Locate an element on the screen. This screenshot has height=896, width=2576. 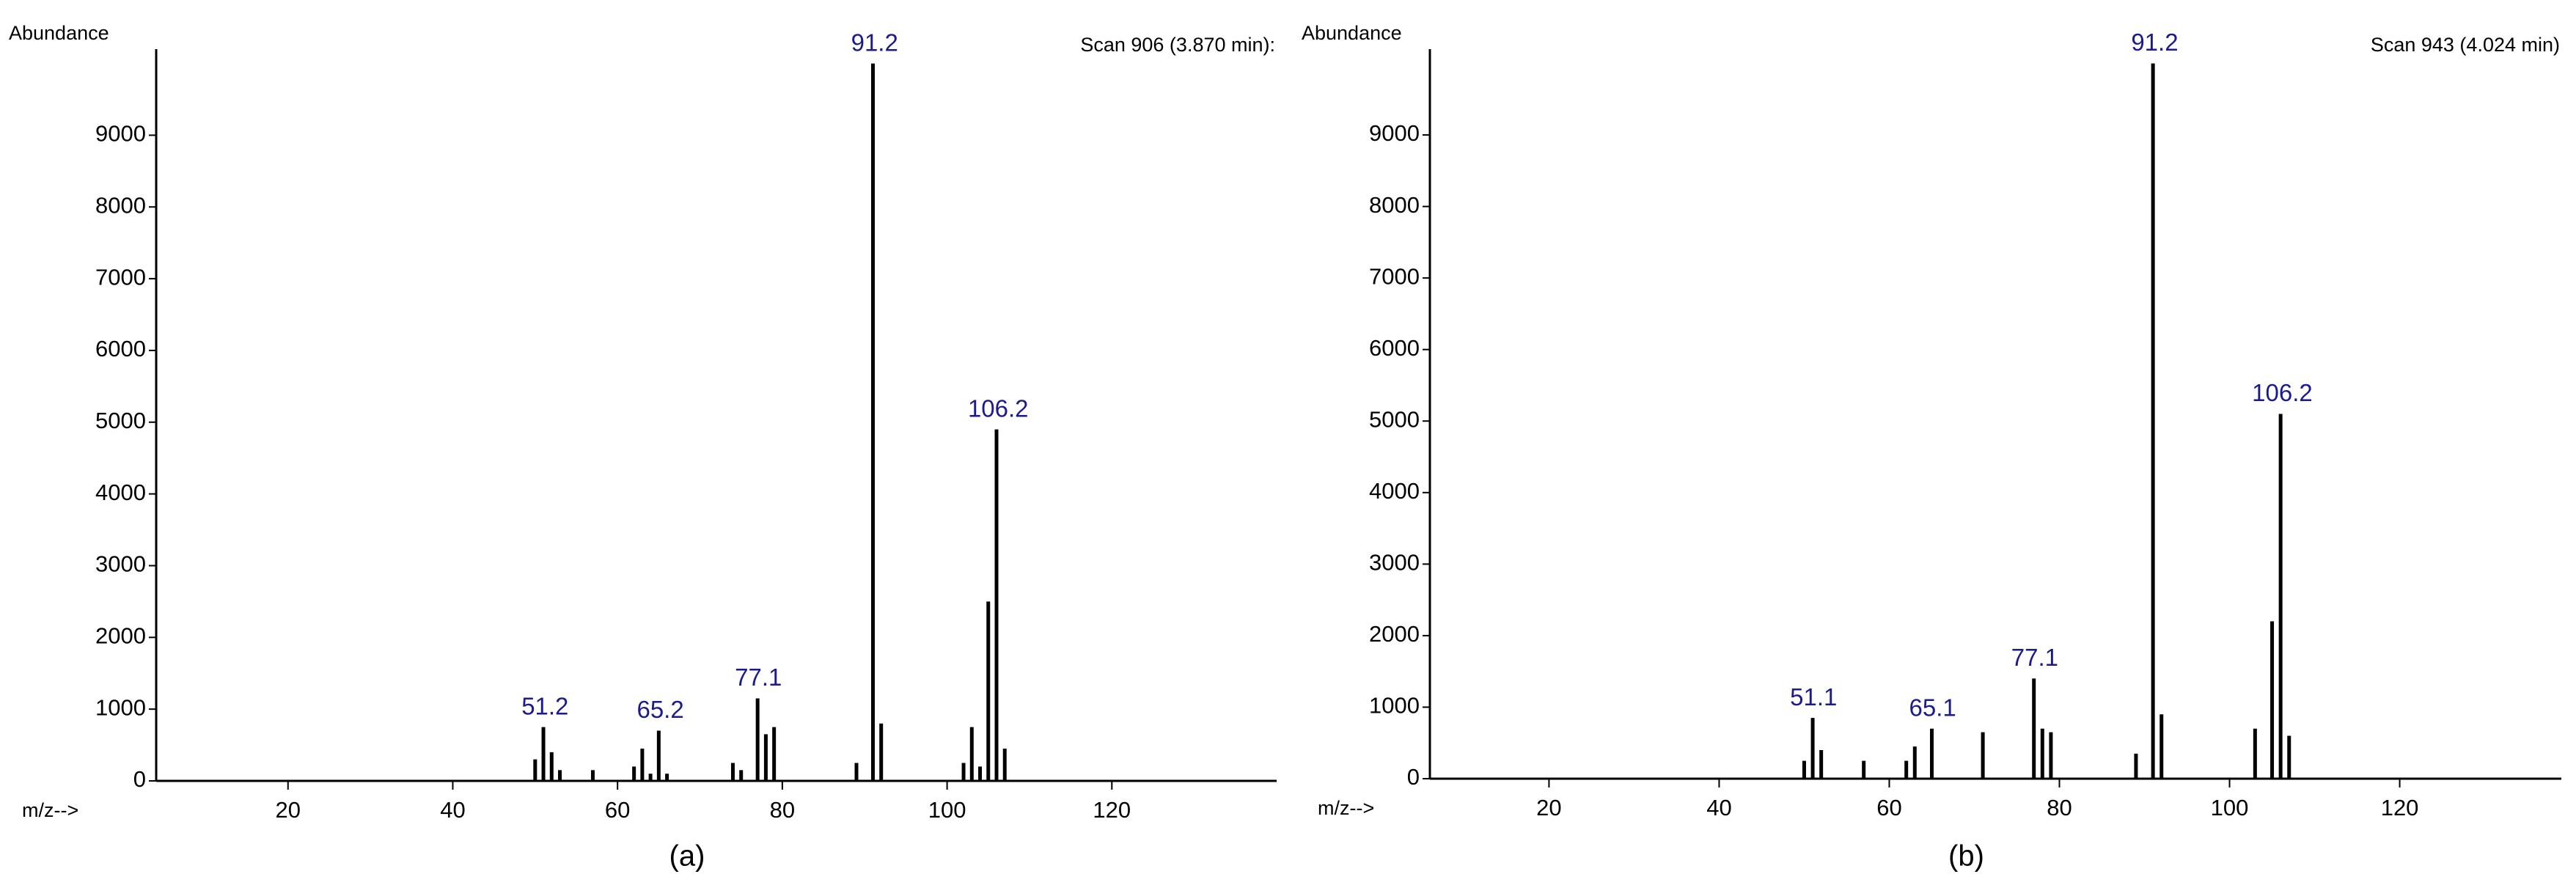
peak-label: 65.2 is located at coordinates (660, 709).